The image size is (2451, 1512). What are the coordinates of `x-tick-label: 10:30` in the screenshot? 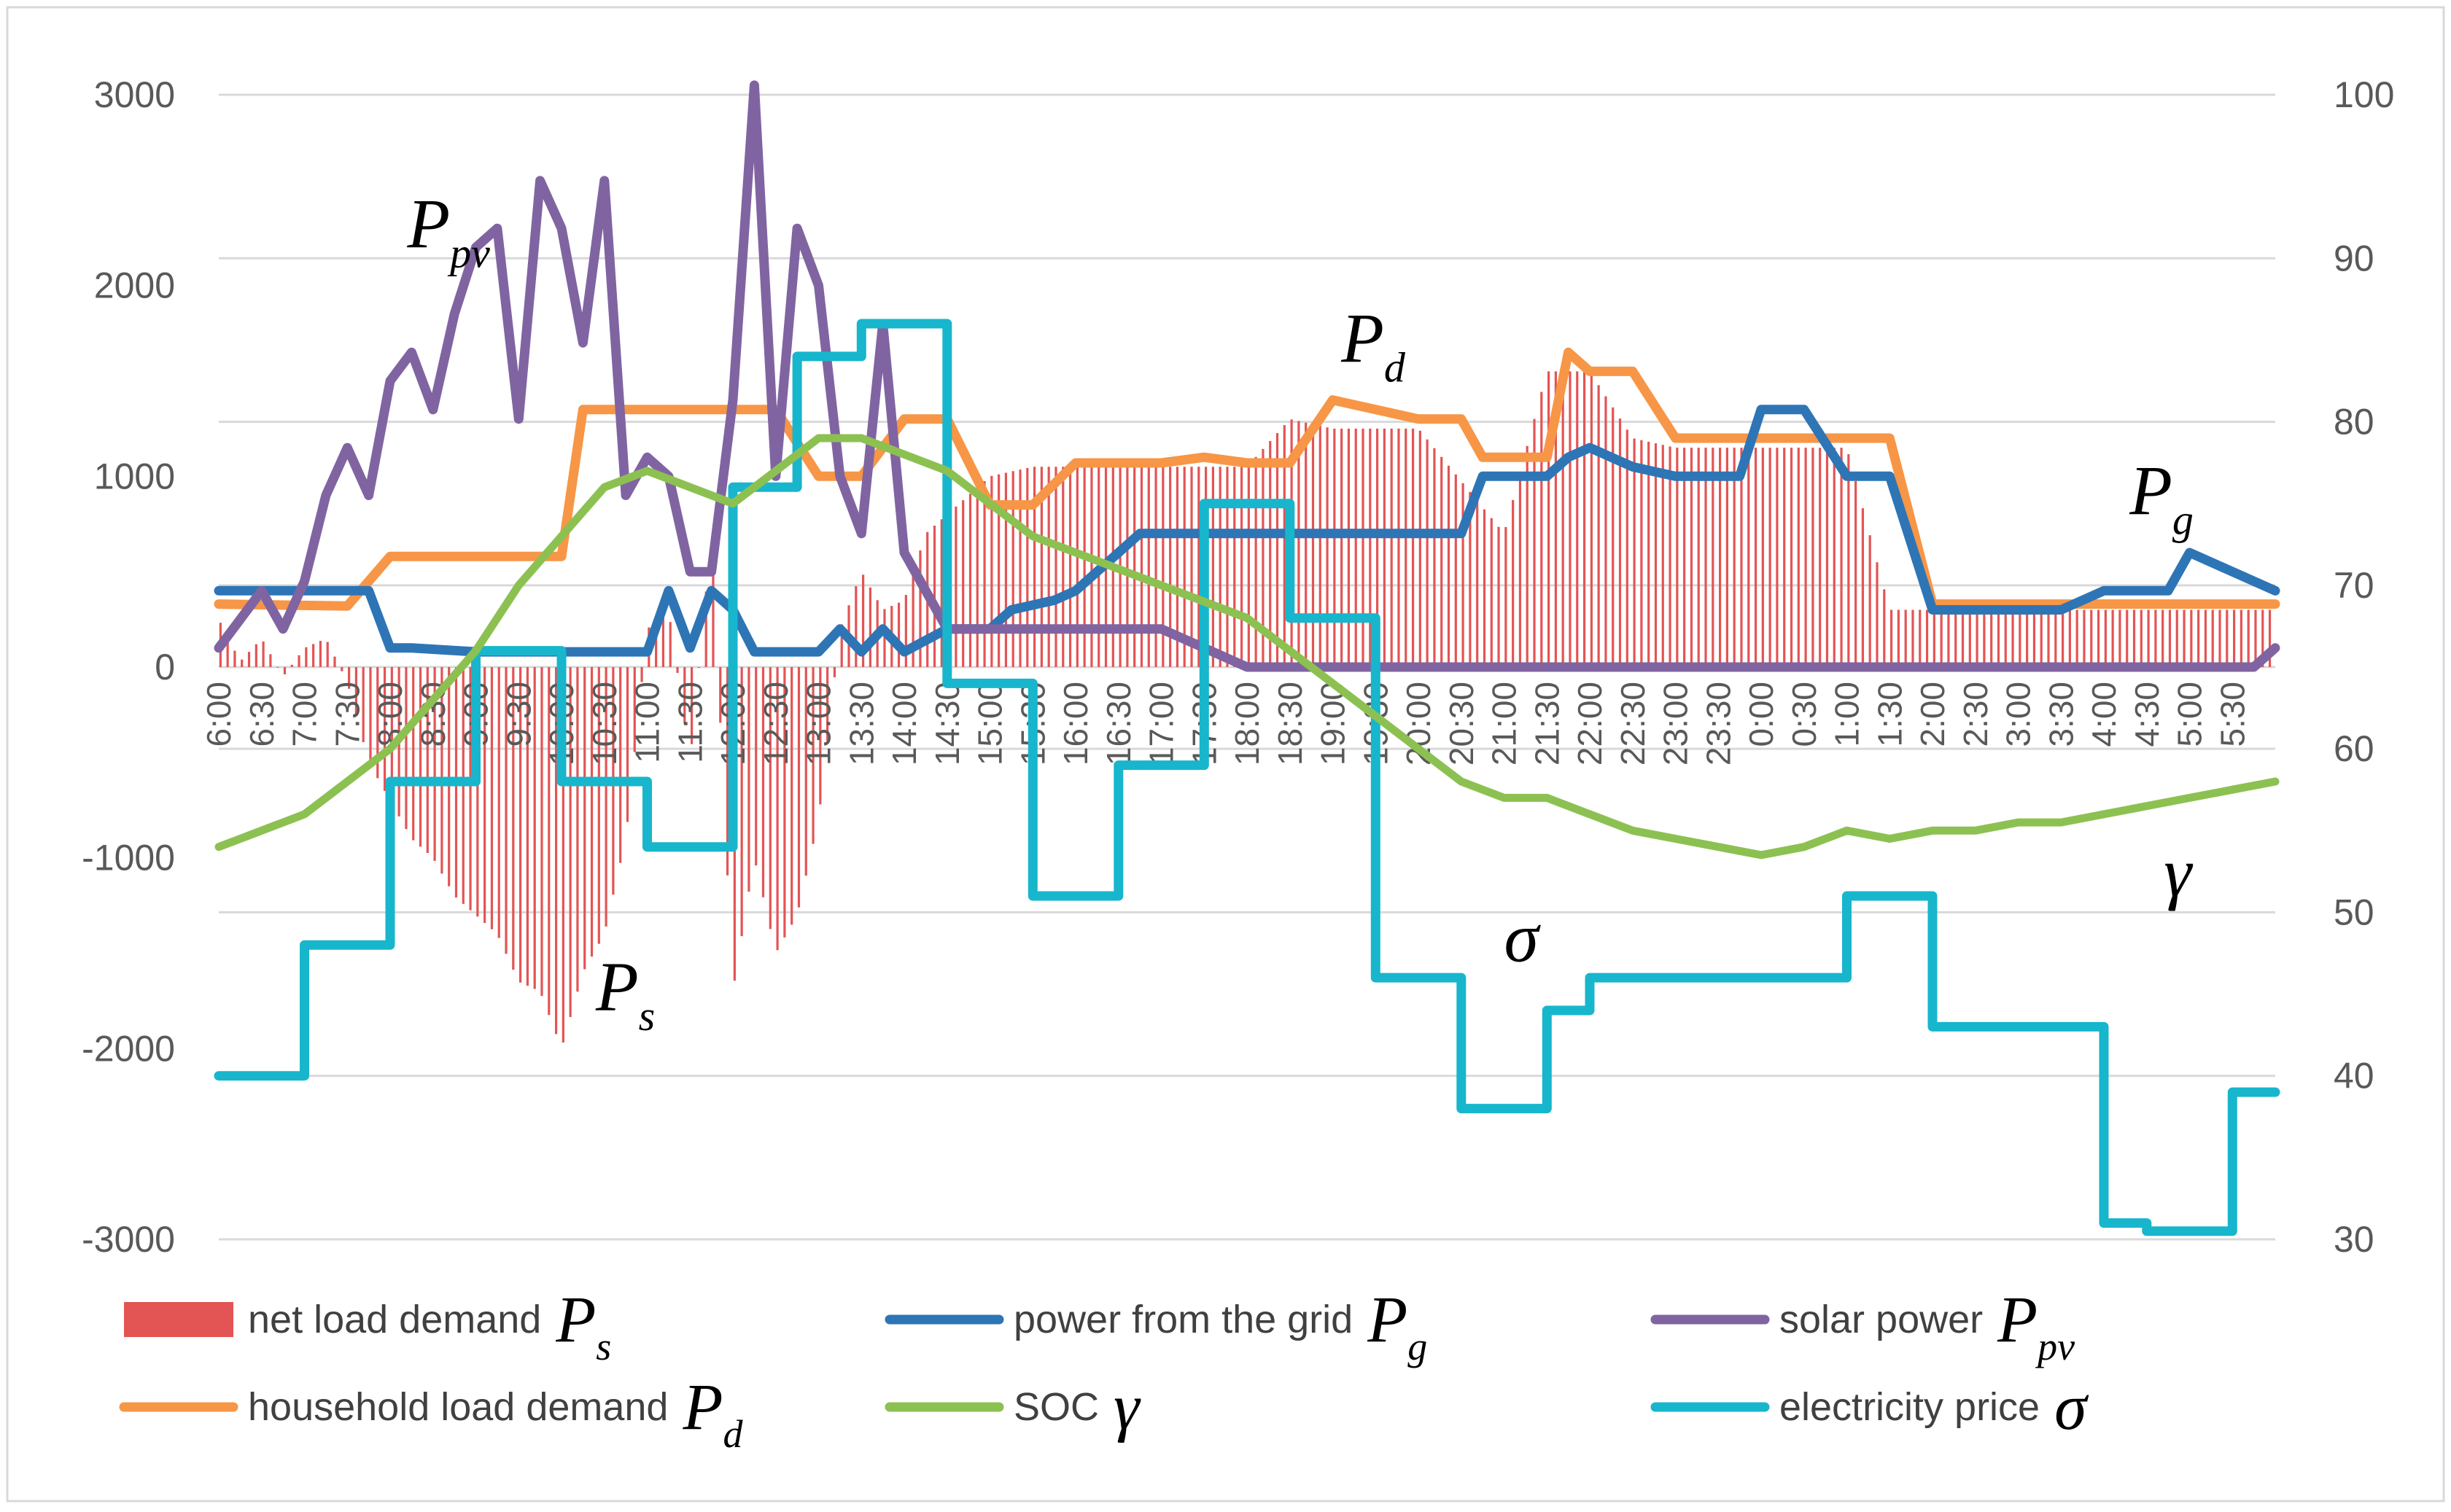 It's located at (605, 723).